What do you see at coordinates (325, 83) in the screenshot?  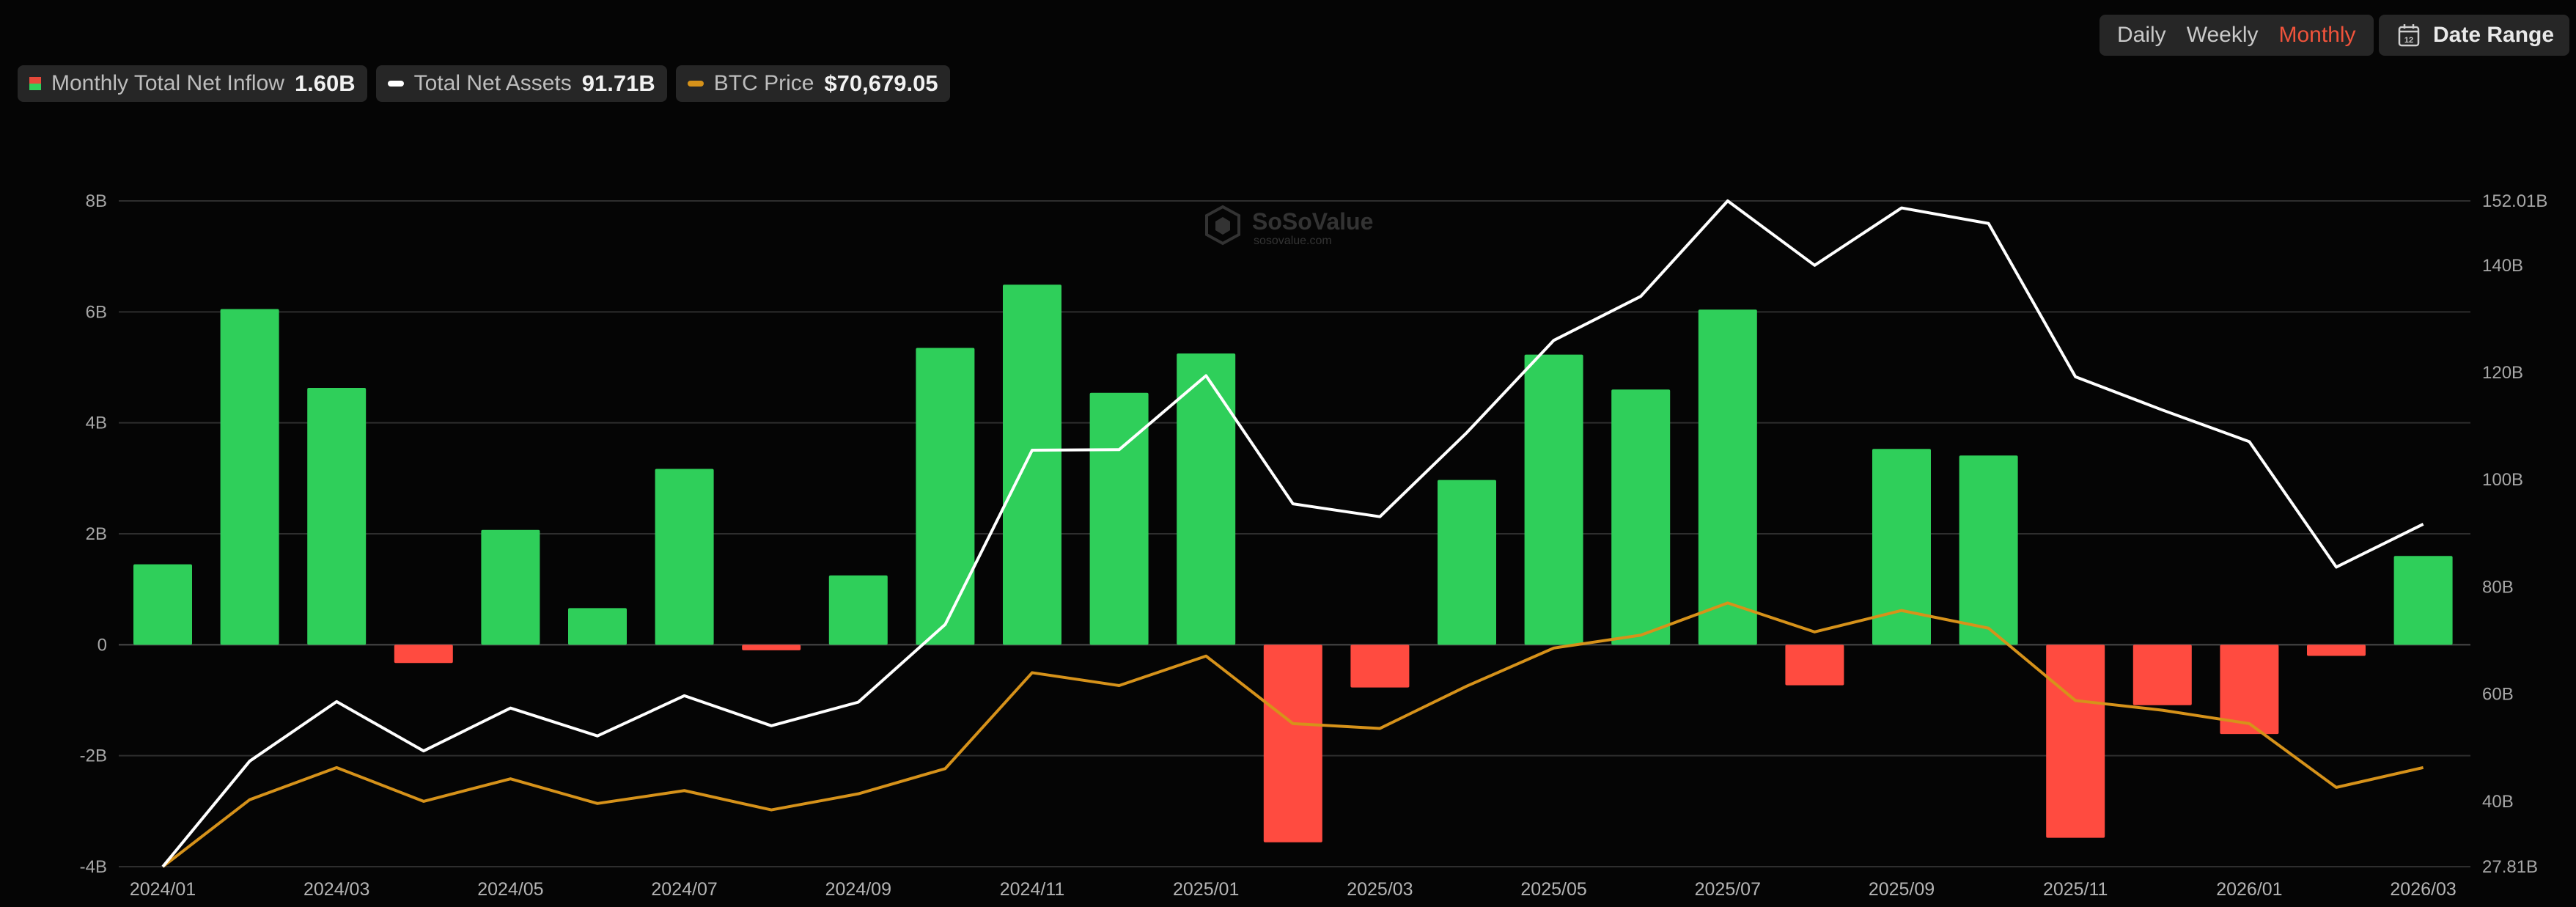 I see `legend-net-inflow-value: 1.60B` at bounding box center [325, 83].